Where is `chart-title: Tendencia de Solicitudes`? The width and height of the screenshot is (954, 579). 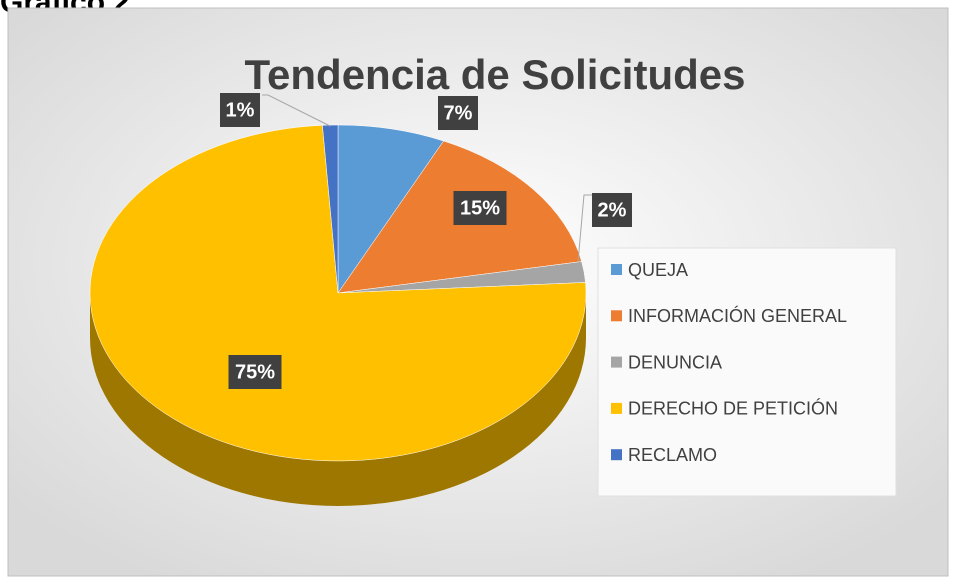
chart-title: Tendencia de Solicitudes is located at coordinates (494, 74).